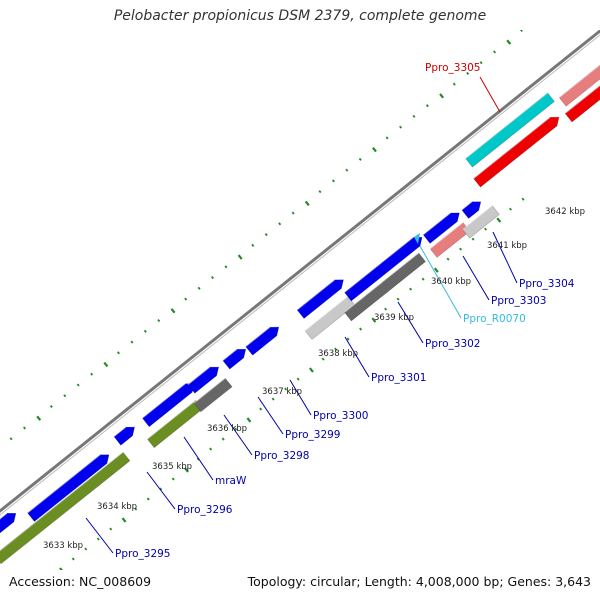 The height and width of the screenshot is (600, 600). Describe the element at coordinates (452, 344) in the screenshot. I see `gene-label-ppro_3302: Ppro_3302` at that location.